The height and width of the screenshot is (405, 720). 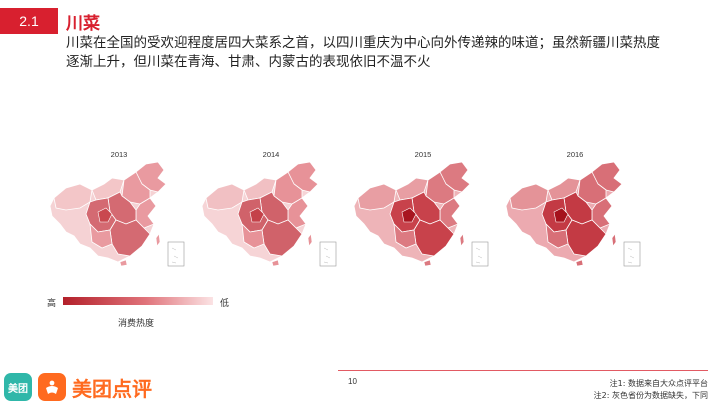 I want to click on legend-high-label: 高, so click(x=52, y=304).